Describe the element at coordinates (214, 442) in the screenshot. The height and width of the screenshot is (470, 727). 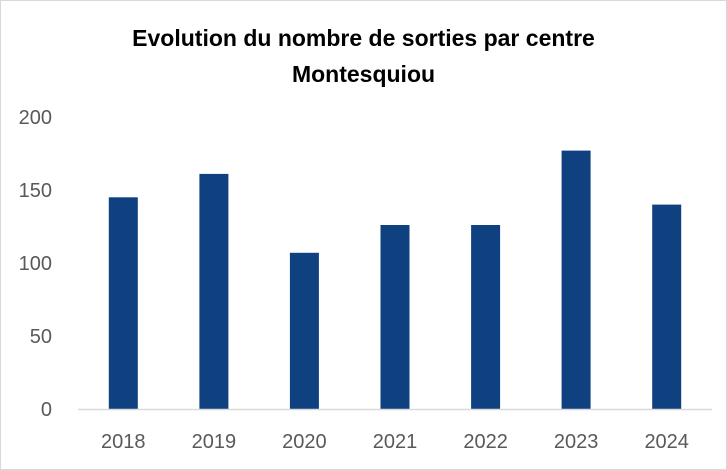
I see `x-tick-label: 2019` at that location.